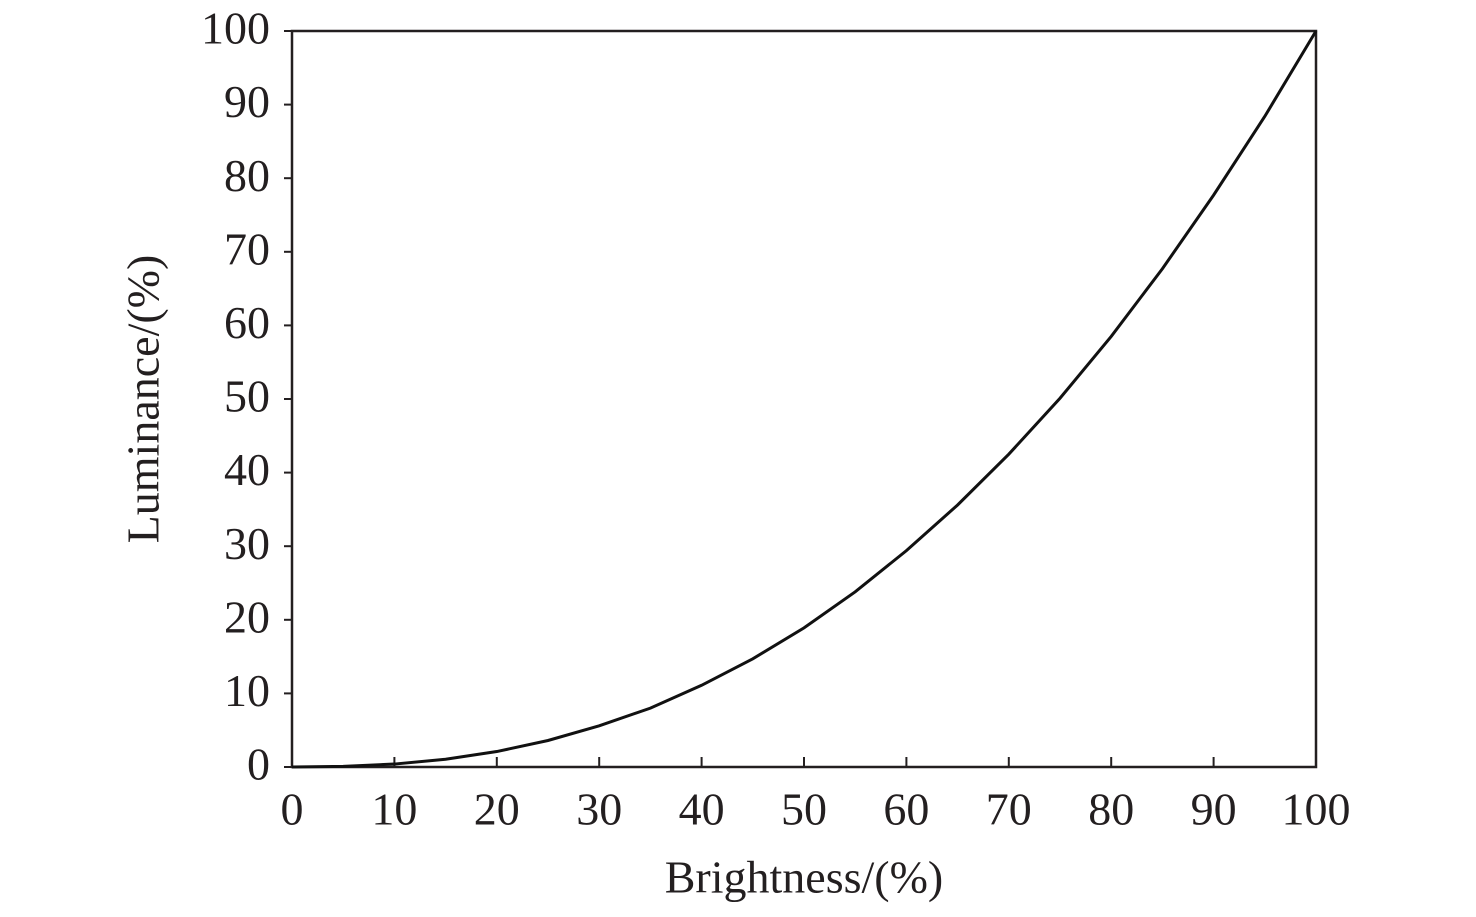 This screenshot has width=1476, height=917. Describe the element at coordinates (247, 248) in the screenshot. I see `y-tick-label: 70` at that location.